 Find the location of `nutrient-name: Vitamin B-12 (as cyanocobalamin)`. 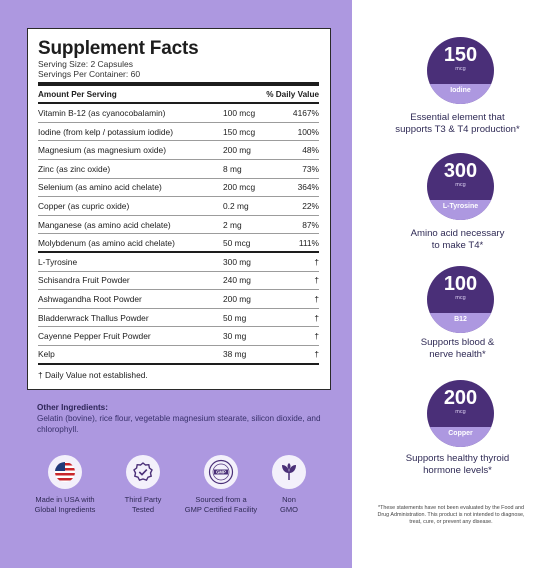

nutrient-name: Vitamin B-12 (as cyanocobalamin) is located at coordinates (102, 112).